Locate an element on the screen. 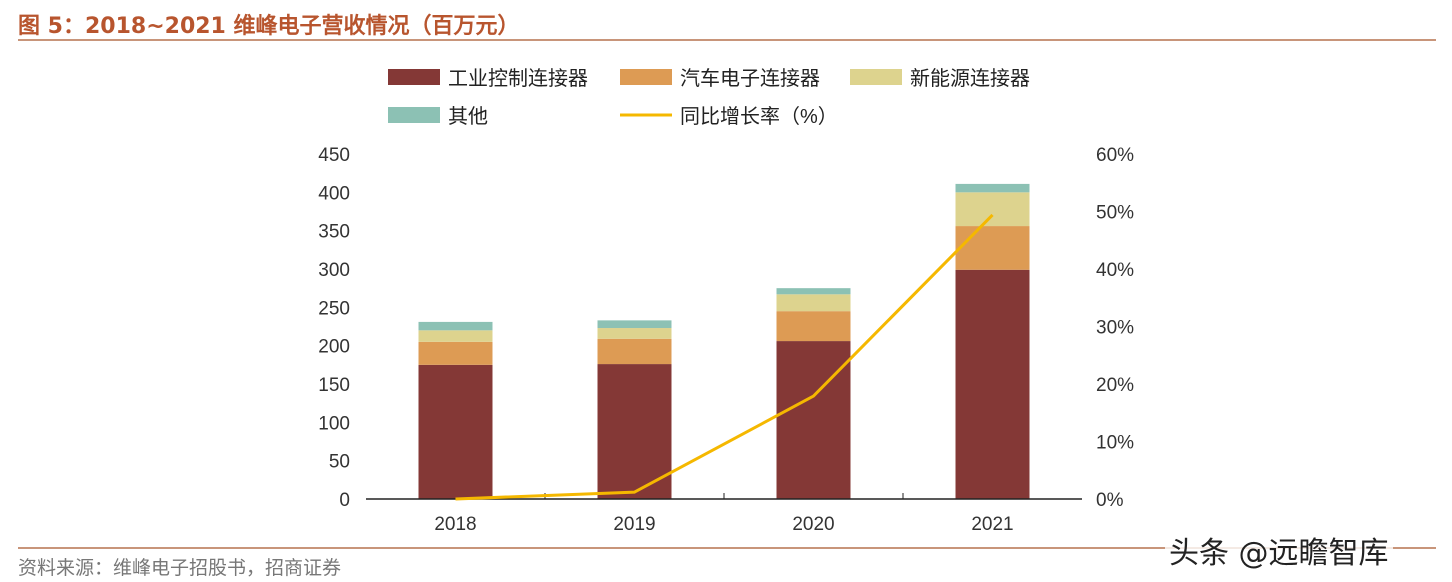  y2-tick-label: 60% is located at coordinates (1115, 155).